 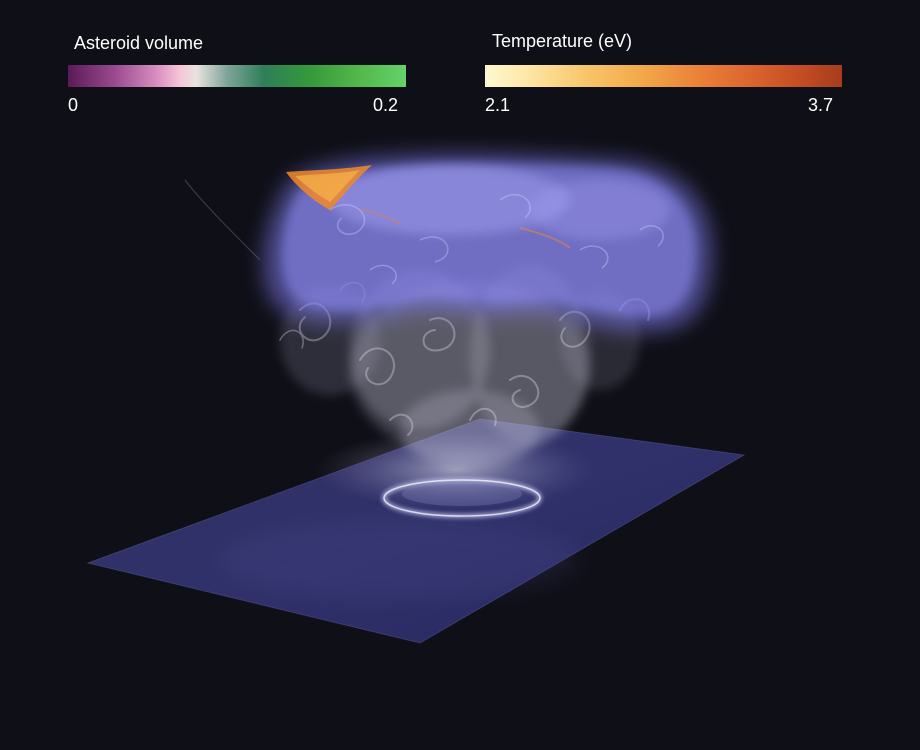 What do you see at coordinates (663, 76) in the screenshot?
I see `temperature-colorbar` at bounding box center [663, 76].